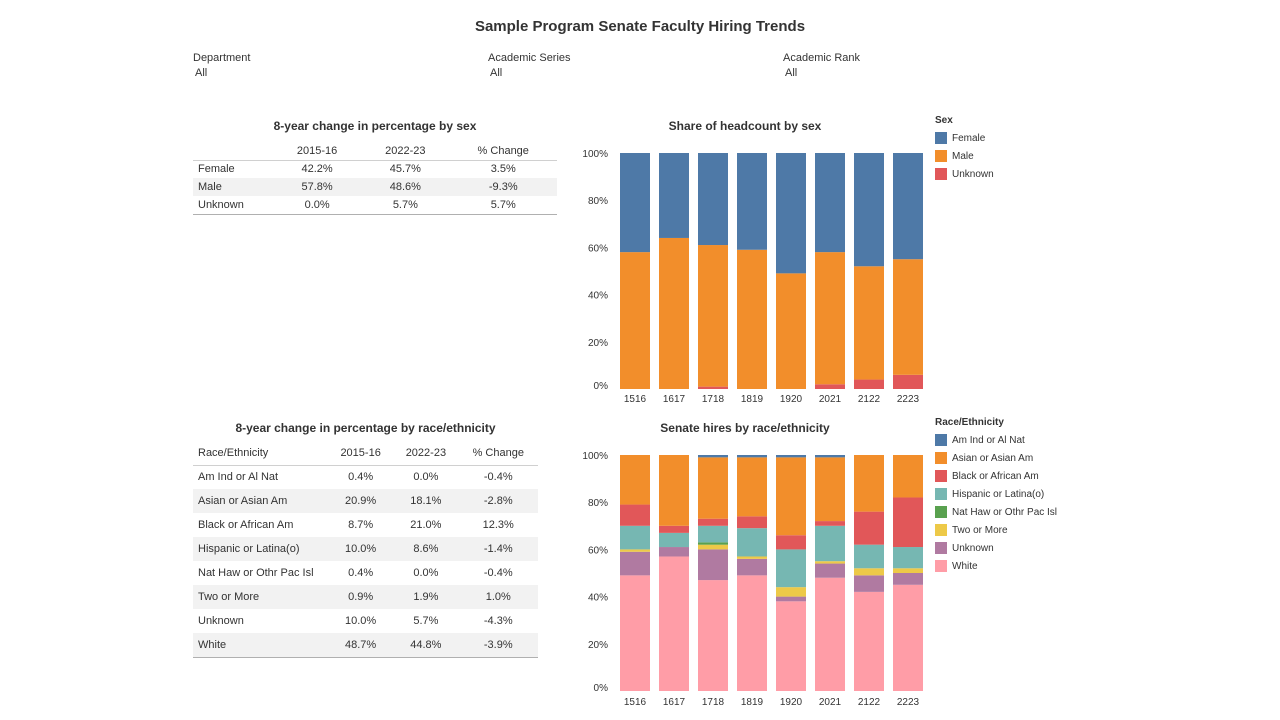 This screenshot has height=720, width=1280. Describe the element at coordinates (821, 65) in the screenshot. I see `filter-academic-rank: Academic Rank All` at that location.